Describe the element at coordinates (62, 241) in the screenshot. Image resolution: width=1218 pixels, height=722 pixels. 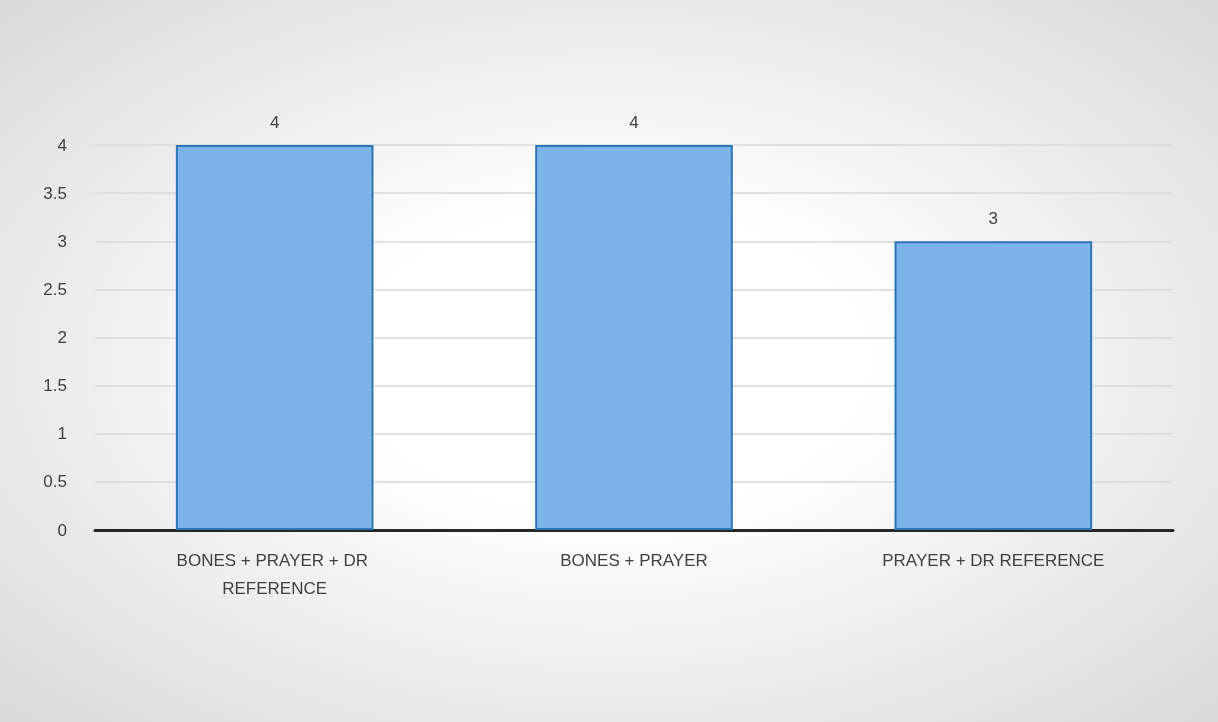
I see `y-tick-label: 3` at that location.